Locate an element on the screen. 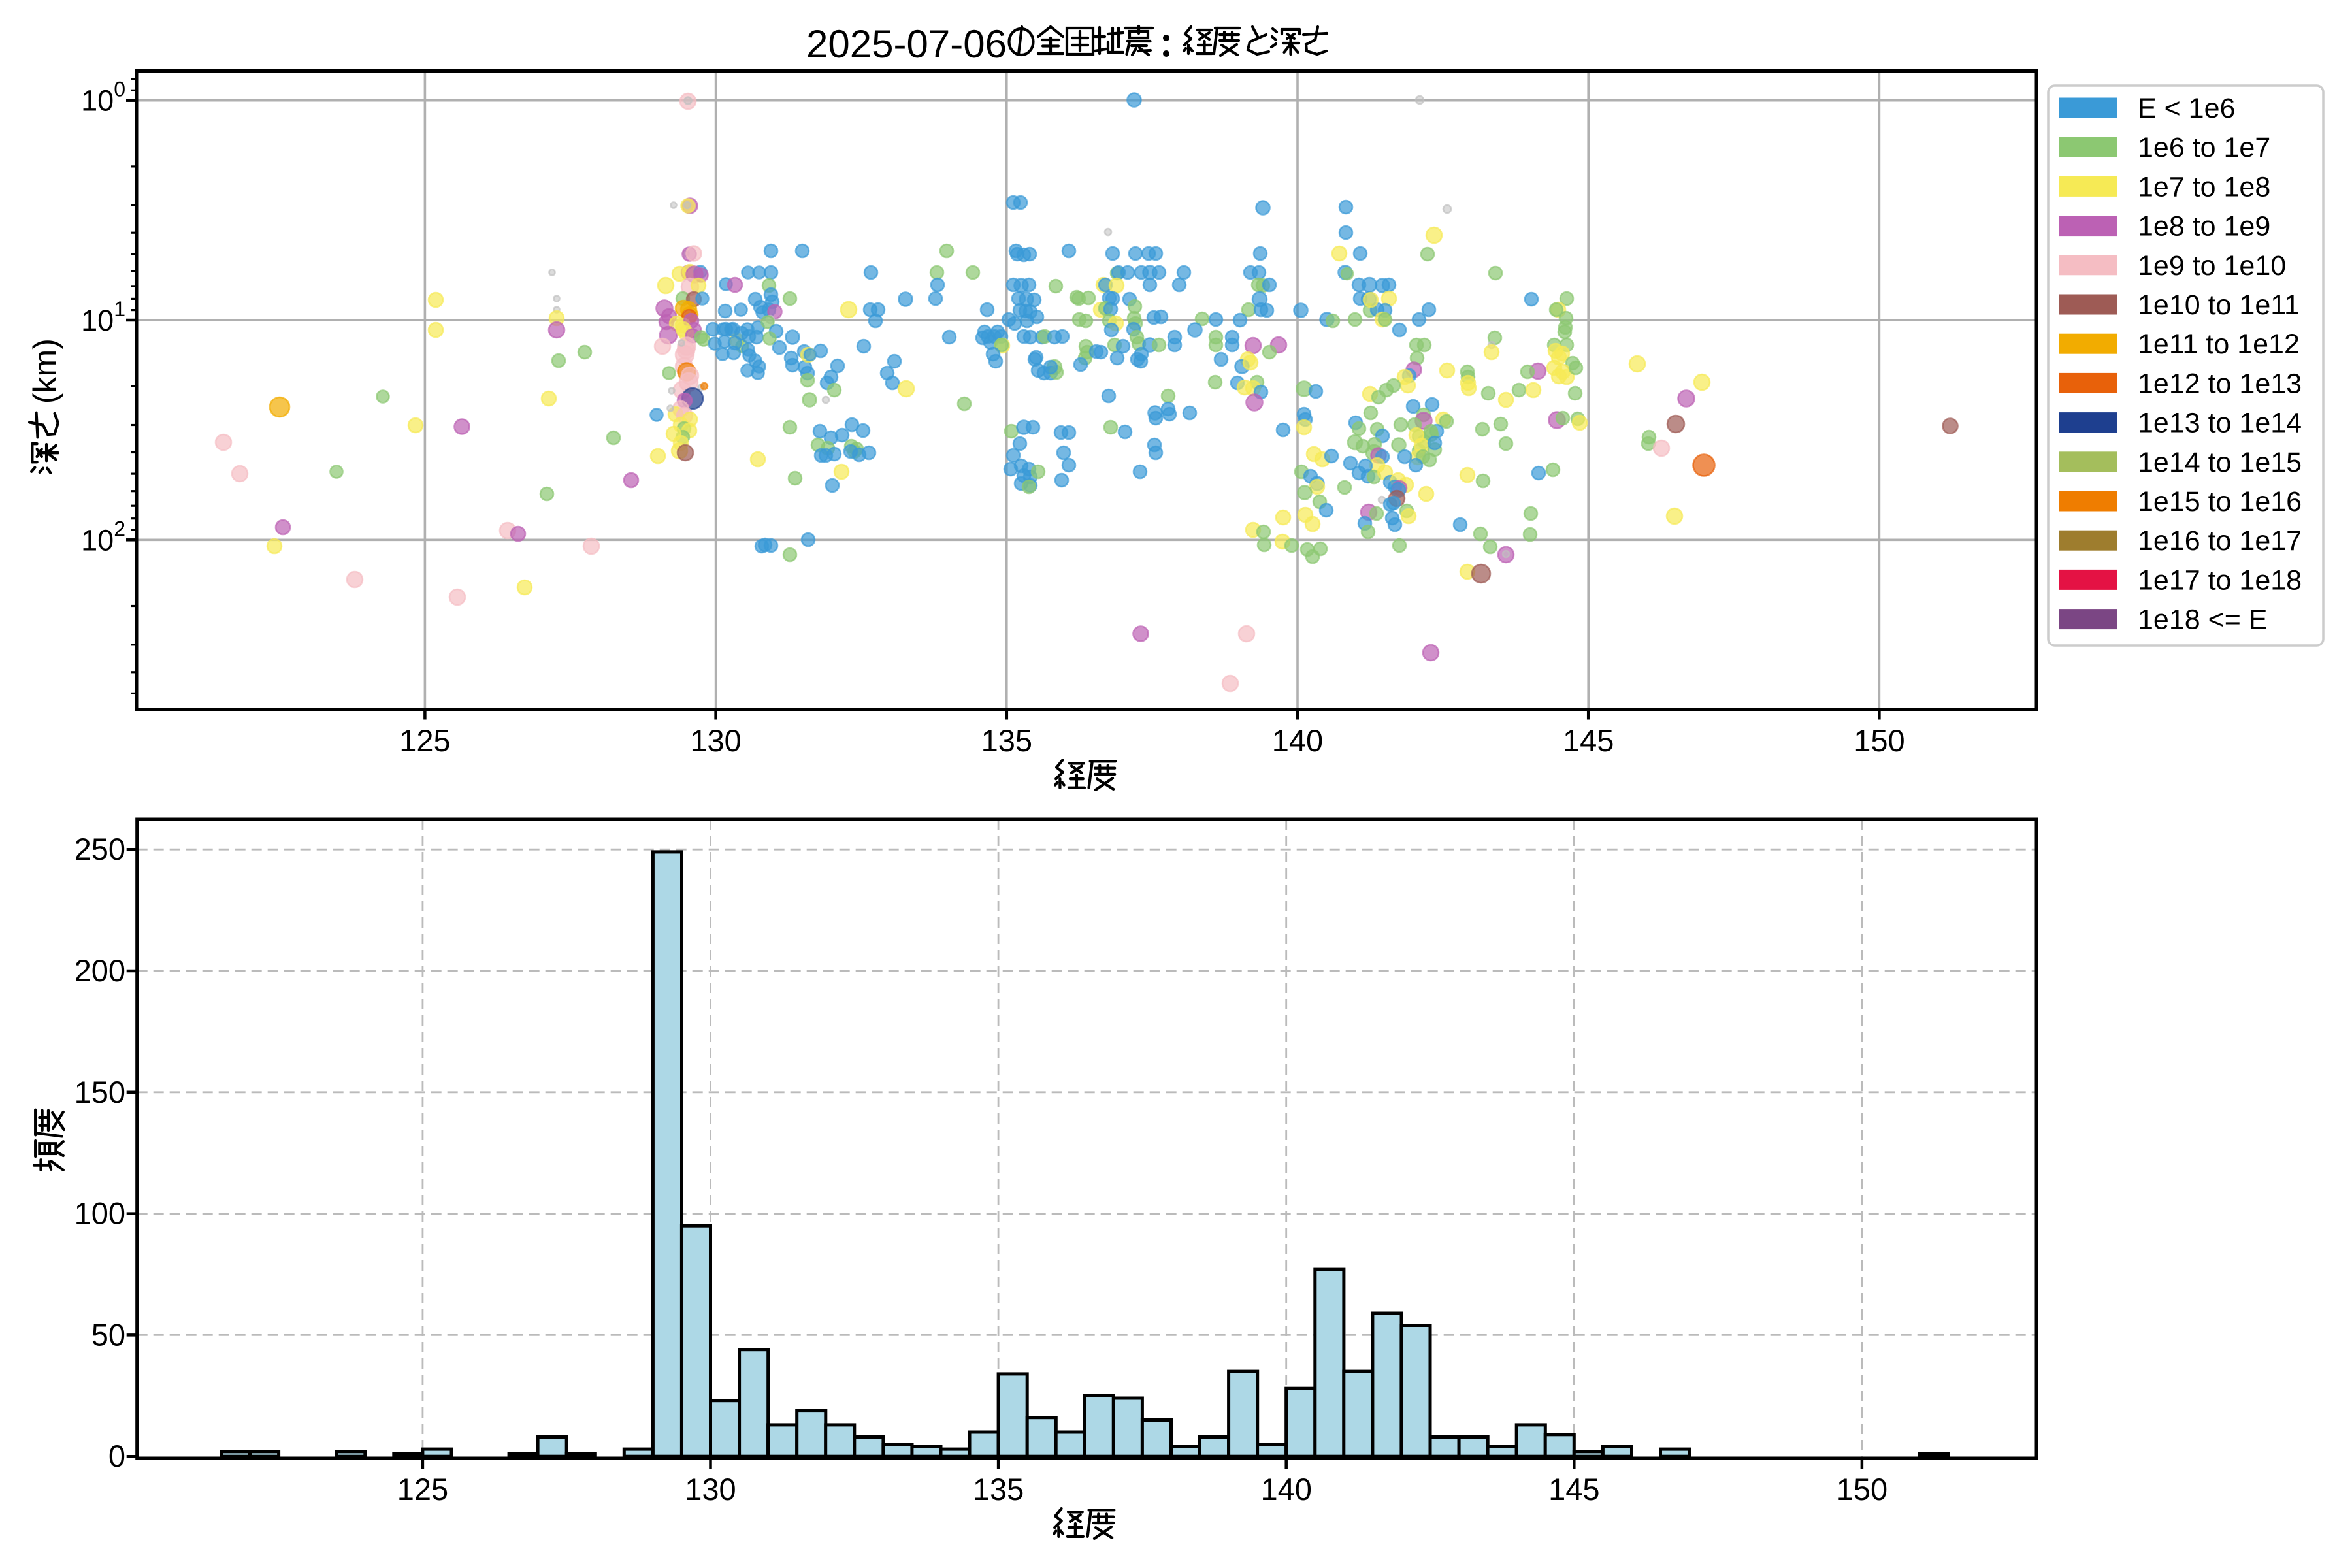  svg-text: 250 is located at coordinates (99, 849).